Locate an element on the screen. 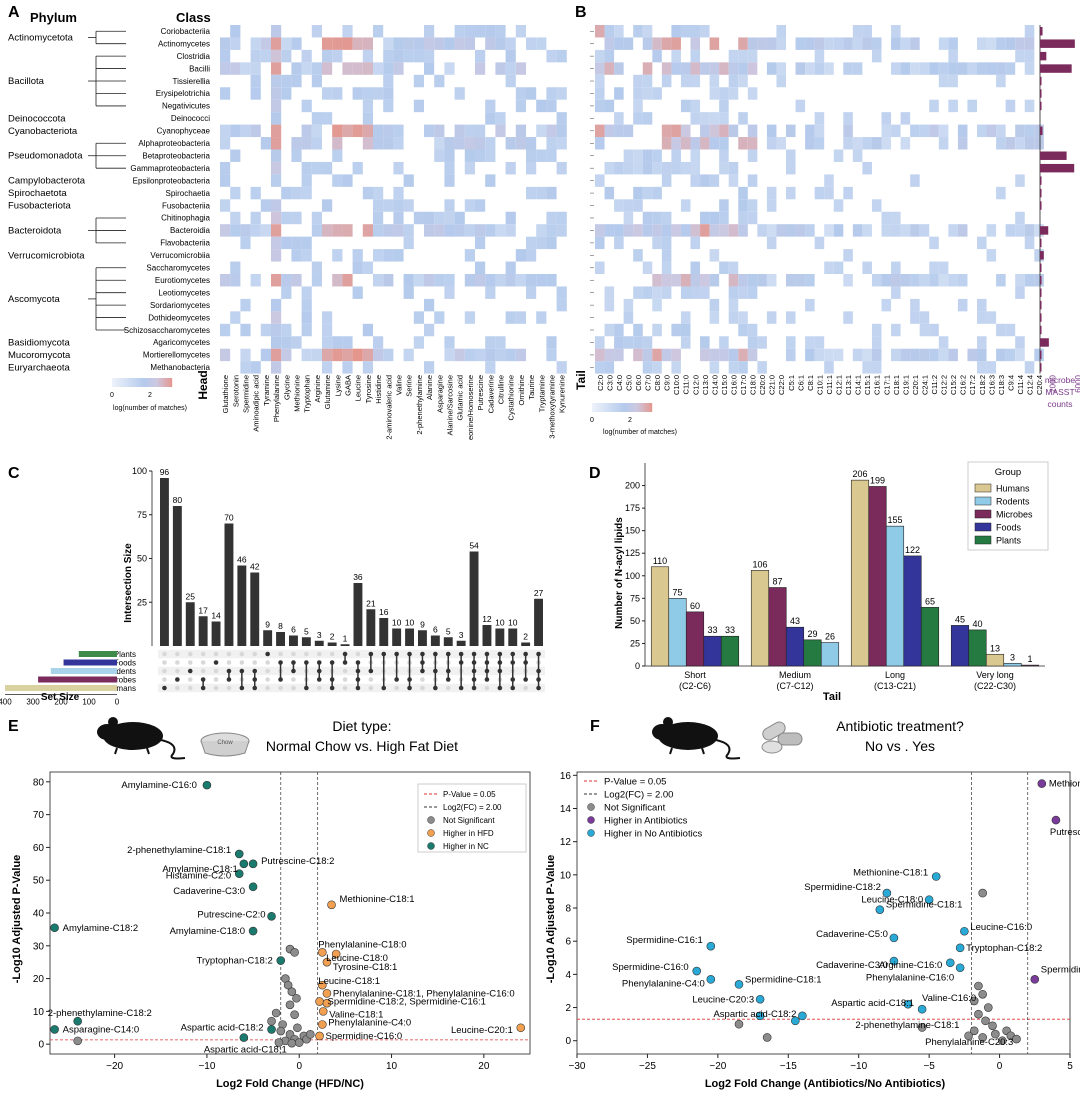  d-bar is located at coordinates (995, 660).